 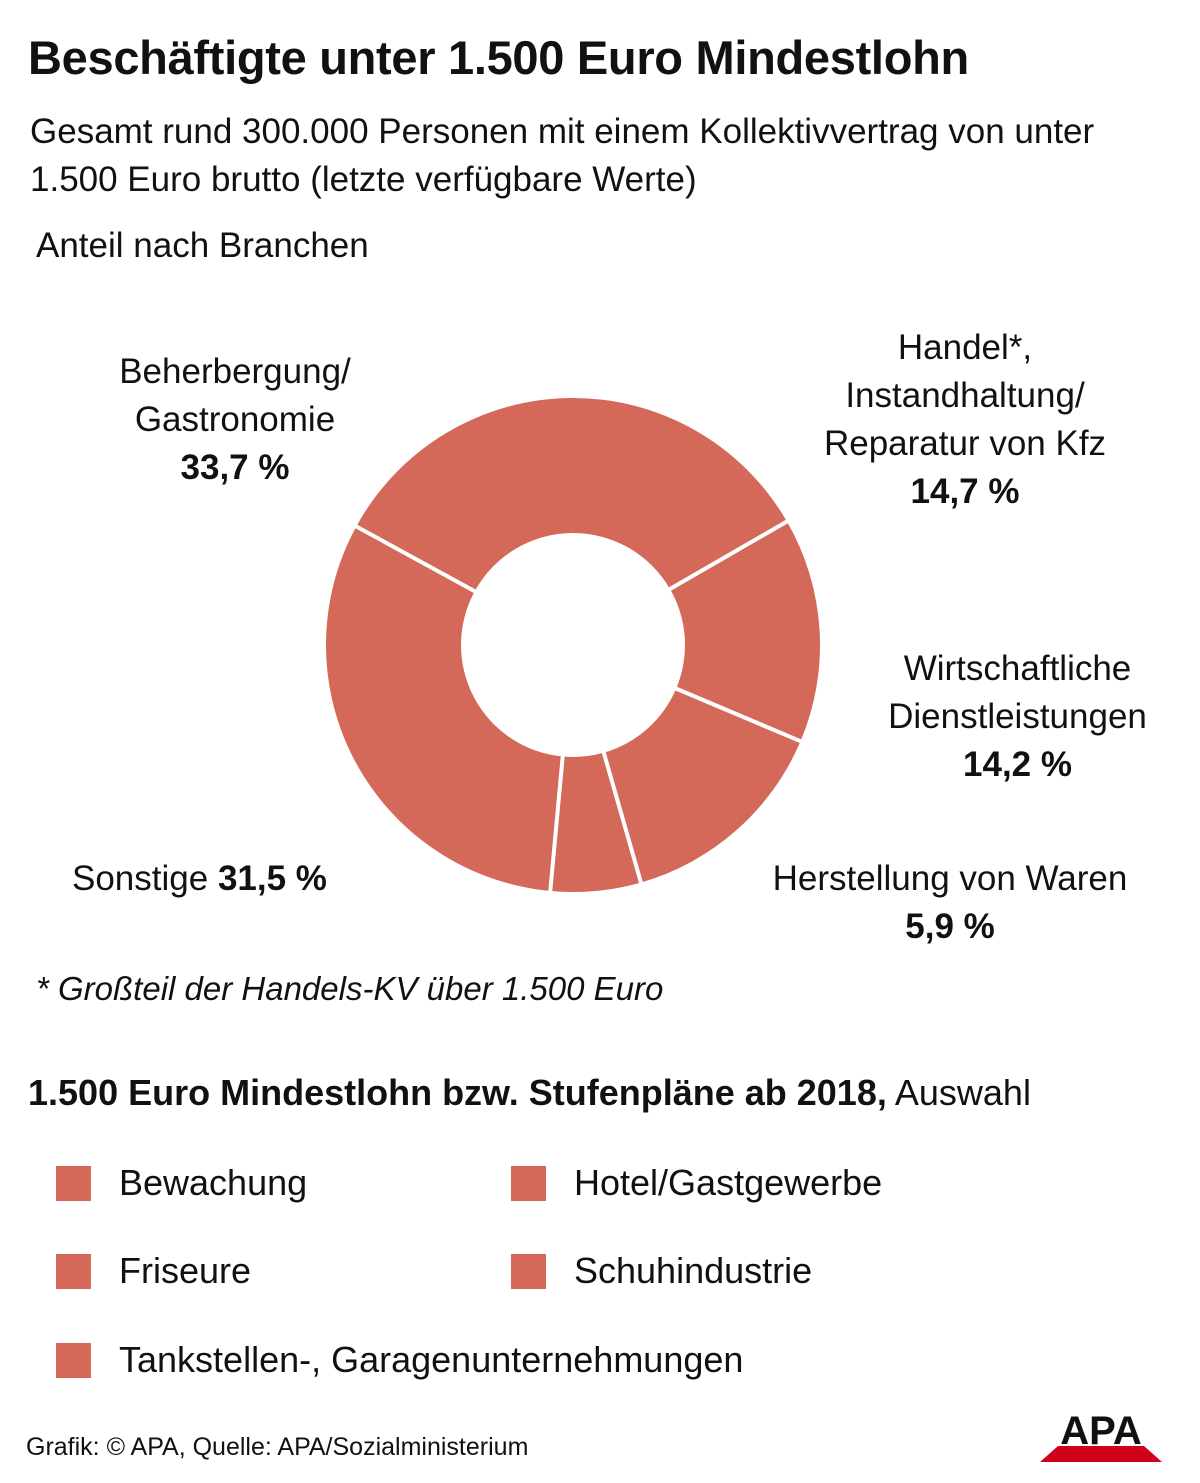 I want to click on list-heading-regular: Auswahl, so click(x=962, y=1092).